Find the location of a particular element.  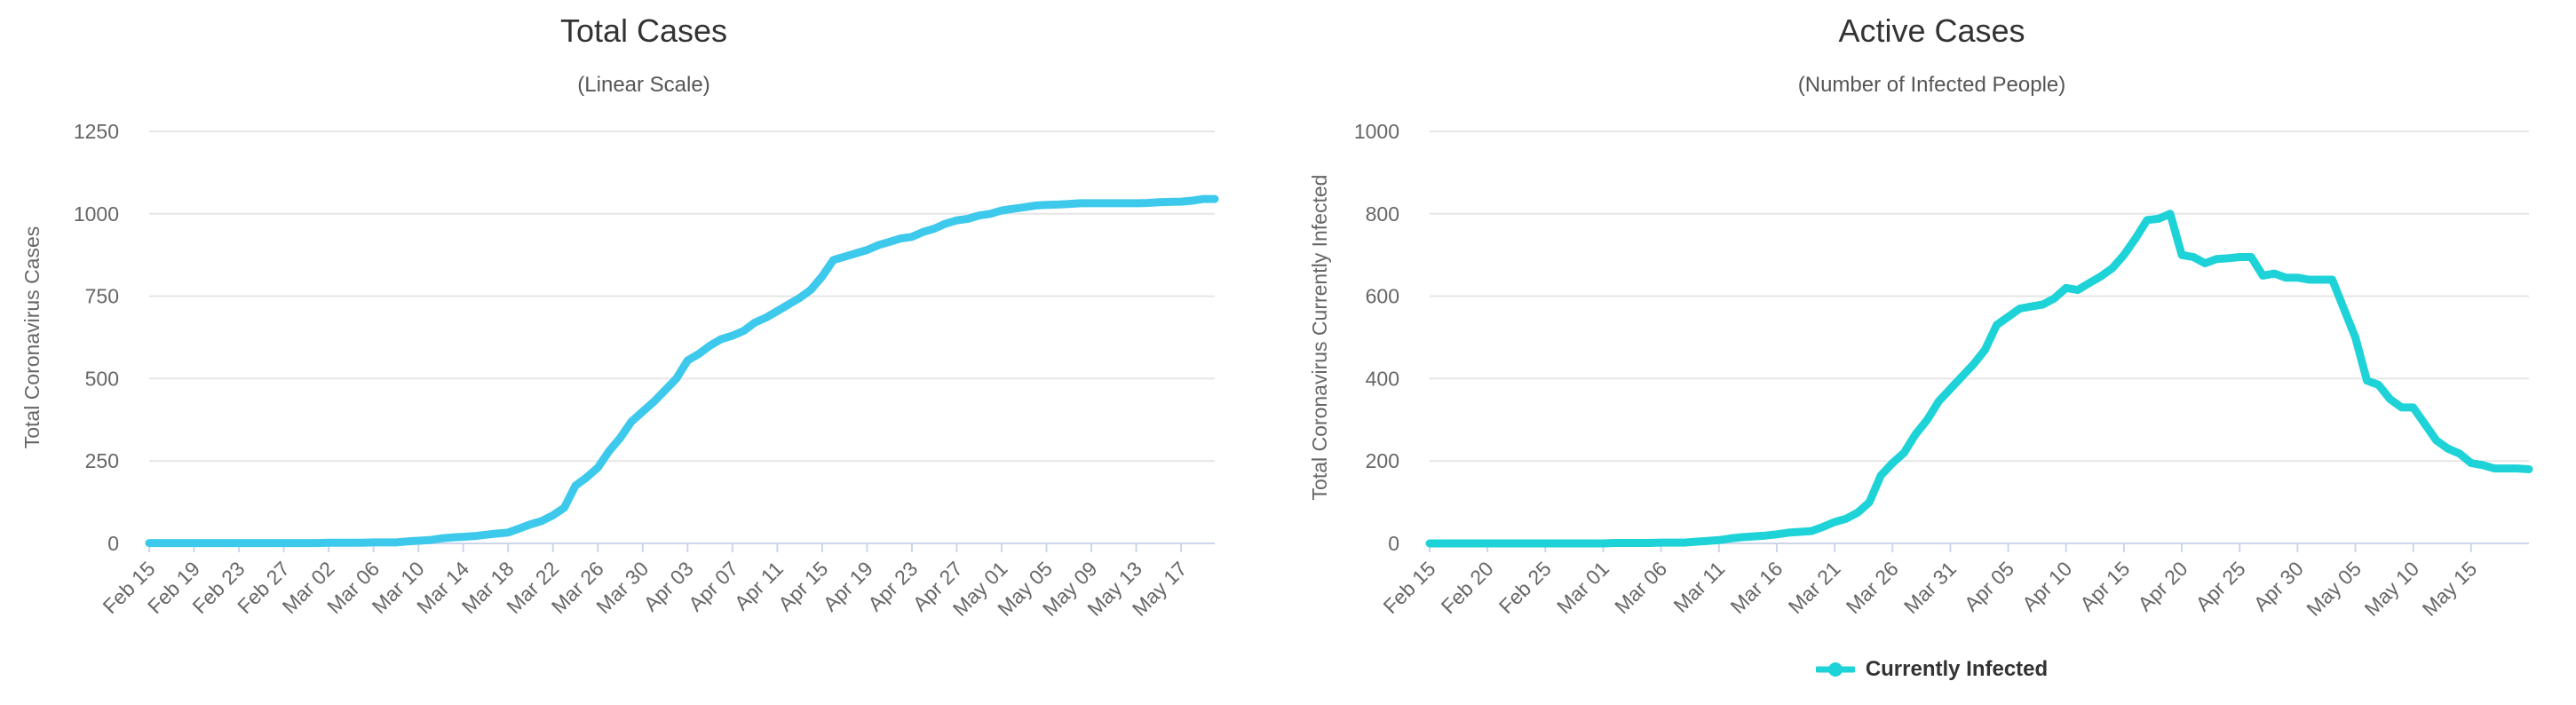

x-tick-label: Apr 25 is located at coordinates (2220, 586).